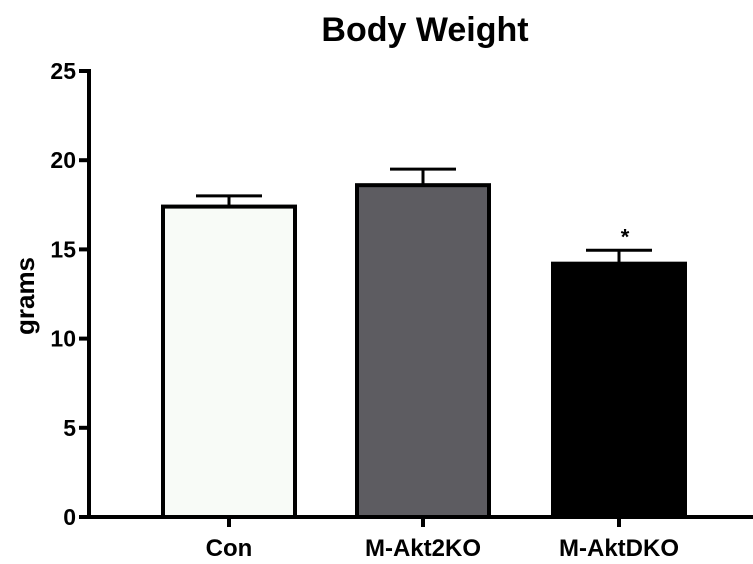 The height and width of the screenshot is (564, 753). What do you see at coordinates (63, 71) in the screenshot?
I see `y-tick-label: 25` at bounding box center [63, 71].